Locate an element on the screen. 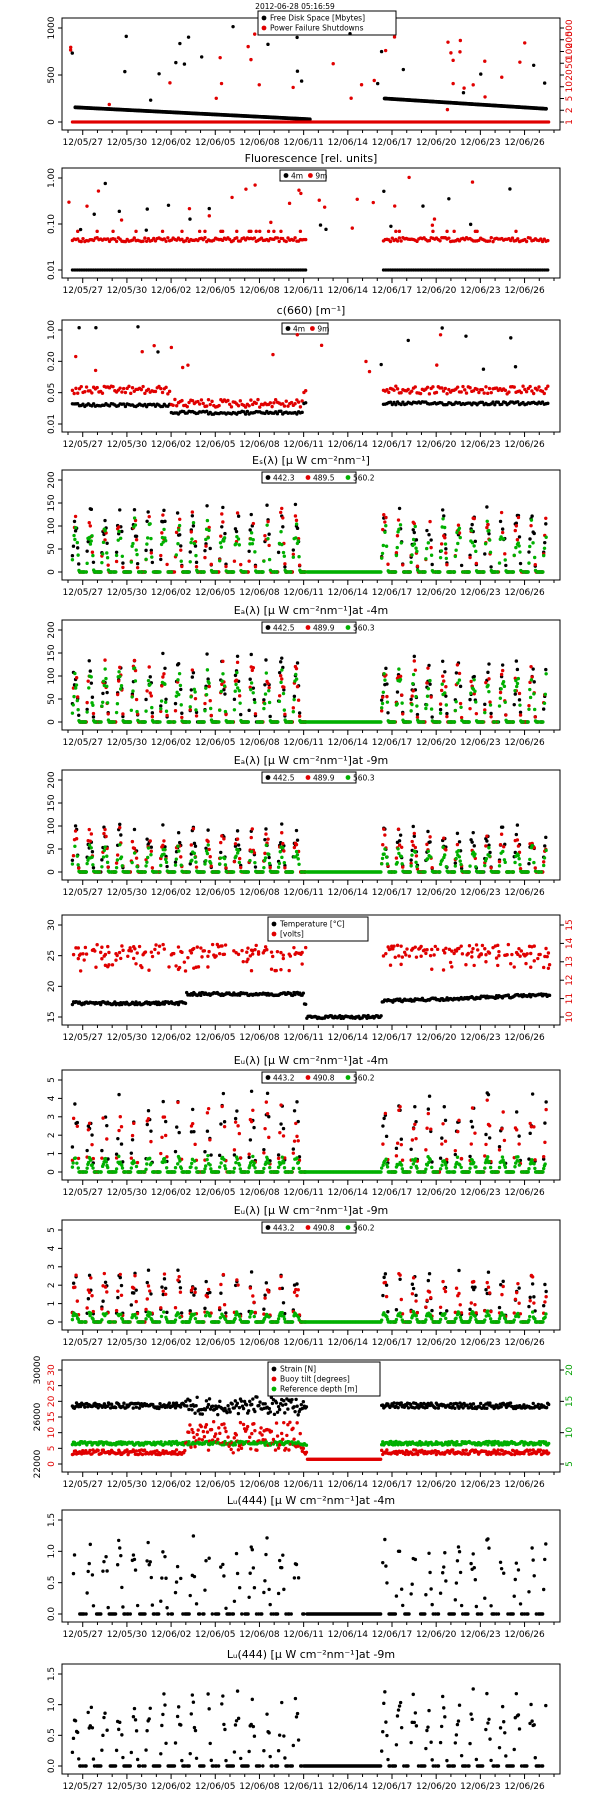 The height and width of the screenshot is (1800, 600). x-tick-label: 12/06/08 is located at coordinates (259, 445).